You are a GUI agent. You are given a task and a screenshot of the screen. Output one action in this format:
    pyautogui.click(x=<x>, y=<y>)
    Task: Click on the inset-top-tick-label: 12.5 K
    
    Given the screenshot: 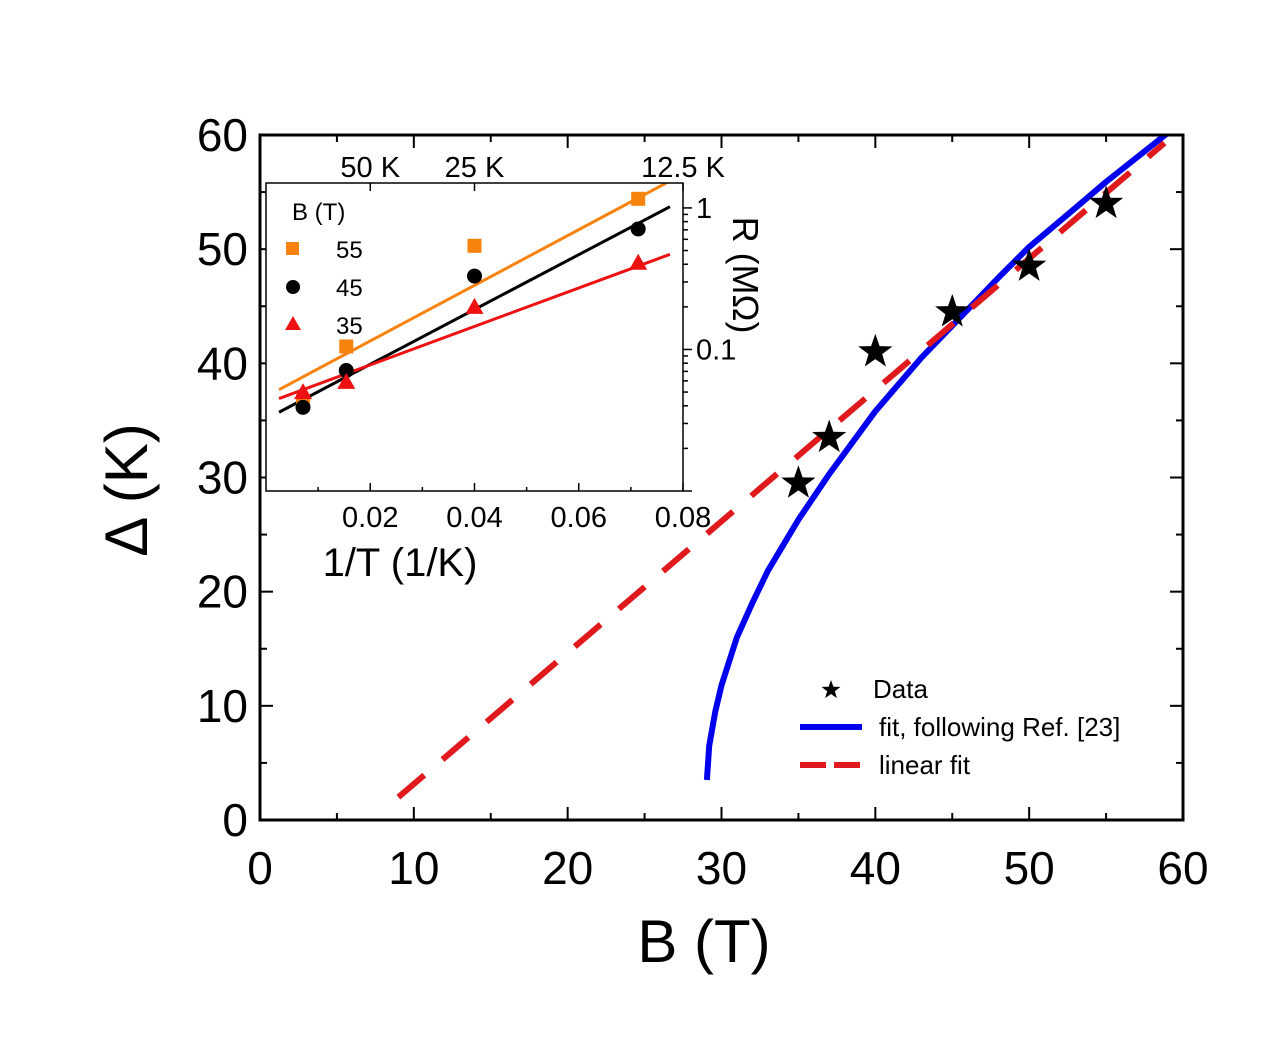 What is the action you would take?
    pyautogui.click(x=683, y=168)
    